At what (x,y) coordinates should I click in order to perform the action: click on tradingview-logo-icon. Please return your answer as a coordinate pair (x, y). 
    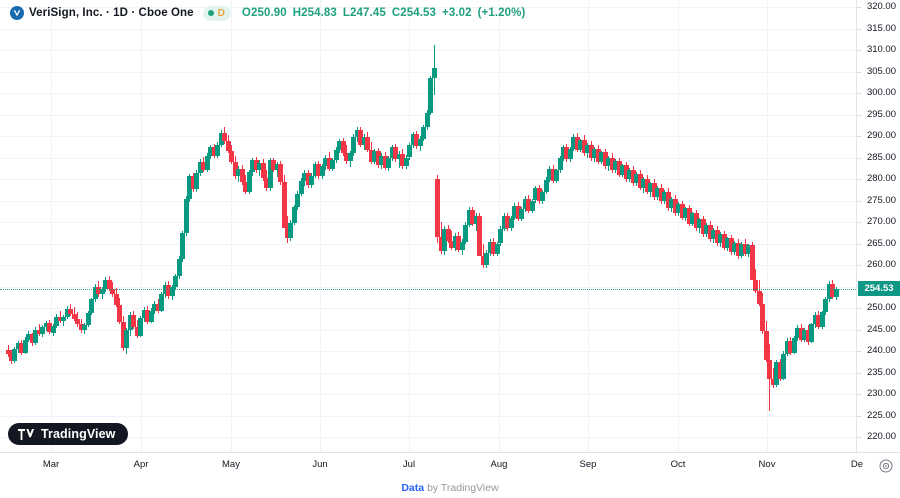
    Looking at the image, I should click on (26, 434).